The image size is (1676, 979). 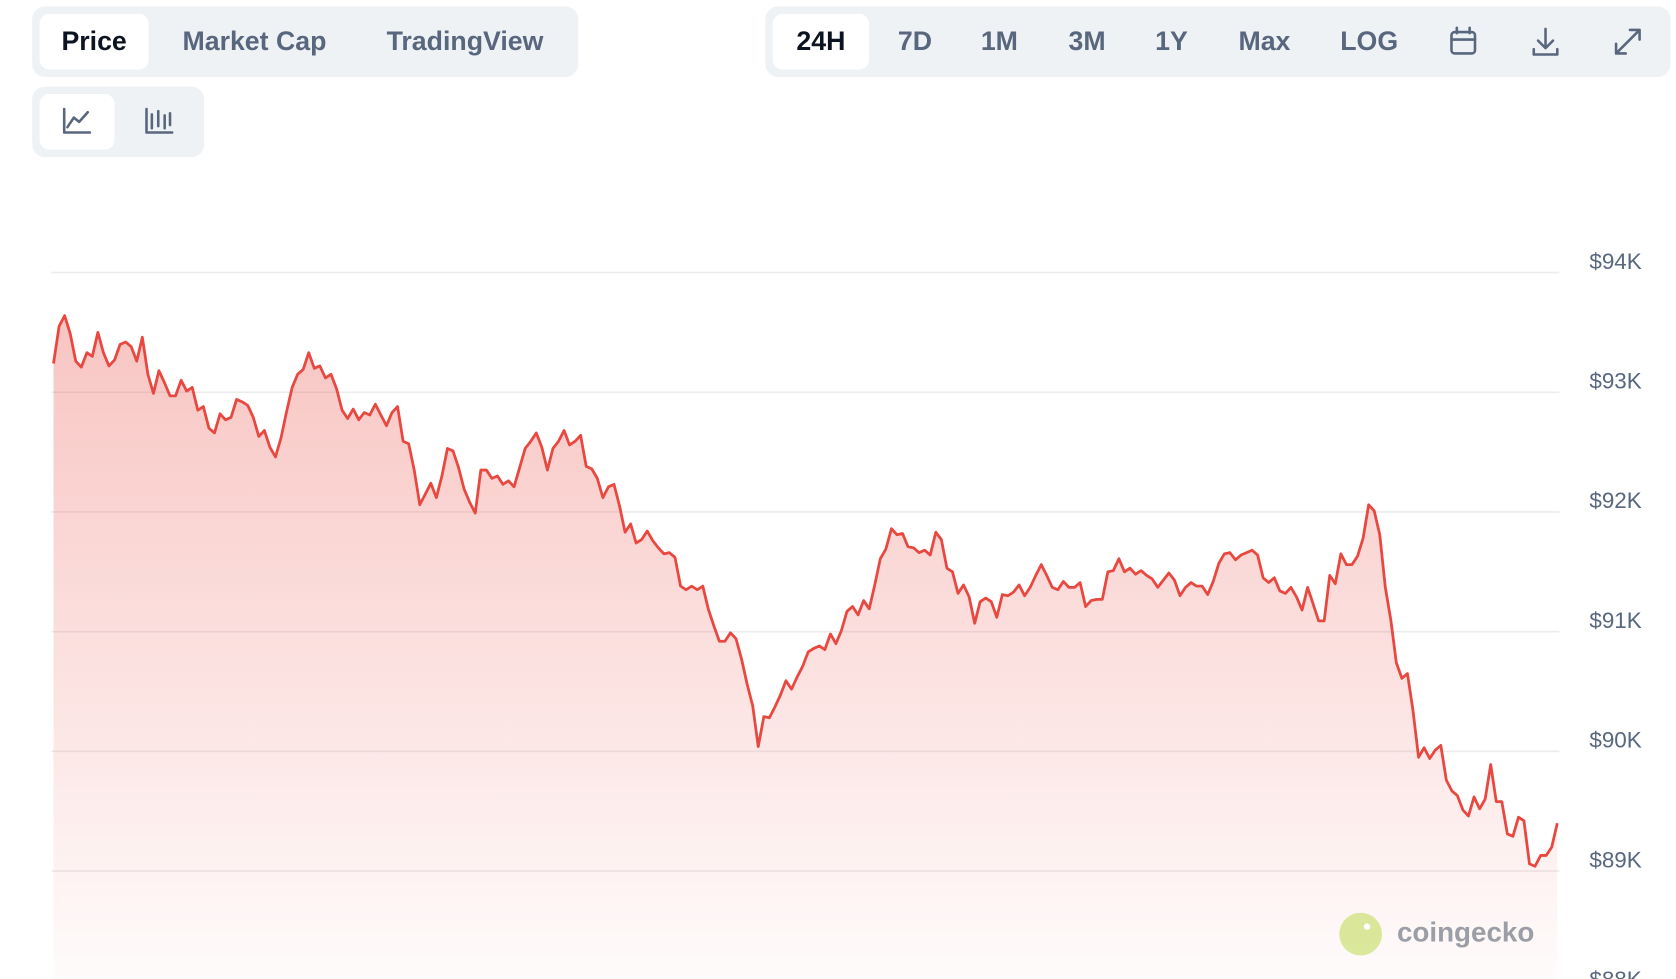 What do you see at coordinates (159, 120) in the screenshot?
I see `candle-view-icon` at bounding box center [159, 120].